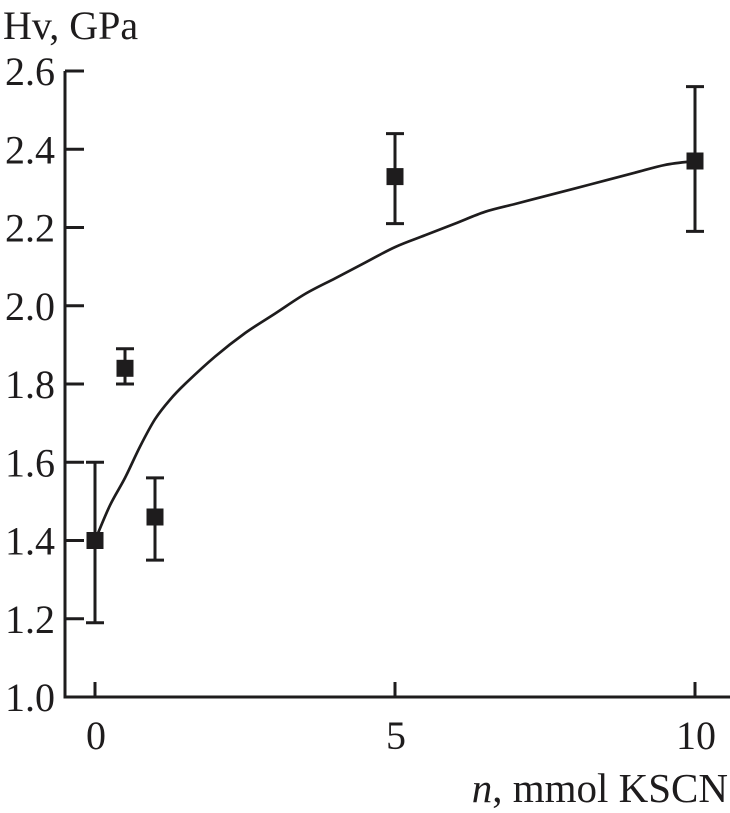 The width and height of the screenshot is (730, 813). What do you see at coordinates (30, 541) in the screenshot?
I see `y-tick-label: 1.4` at bounding box center [30, 541].